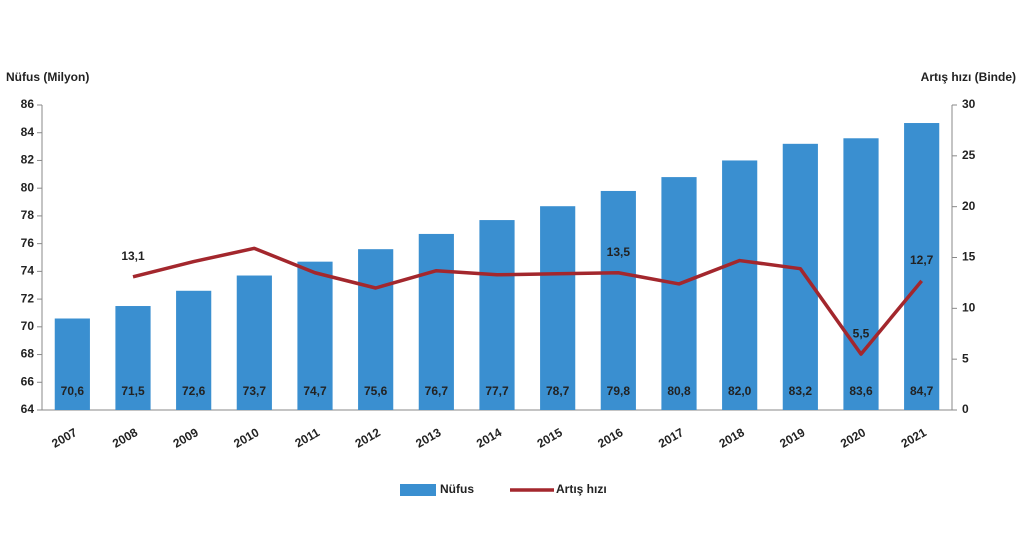  What do you see at coordinates (28, 132) in the screenshot?
I see `y-tick-label: 84` at bounding box center [28, 132].